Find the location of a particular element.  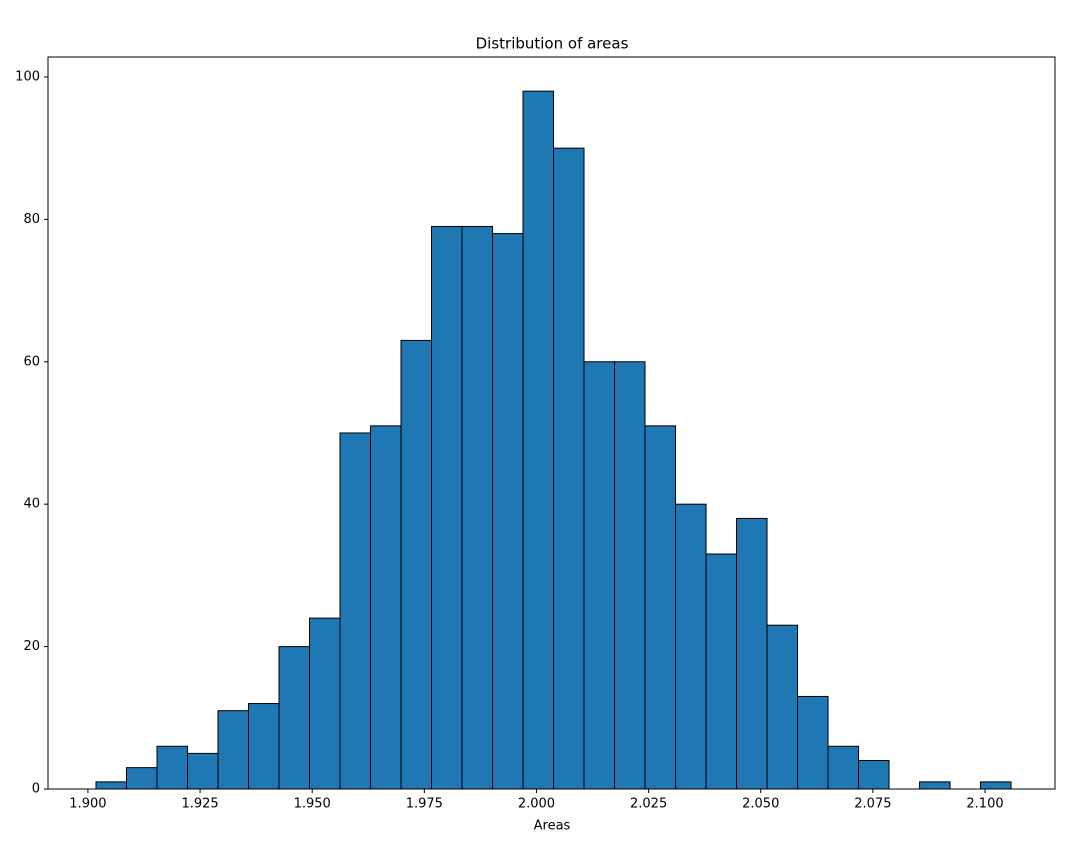

y-tick-label: 60 is located at coordinates (31, 361).